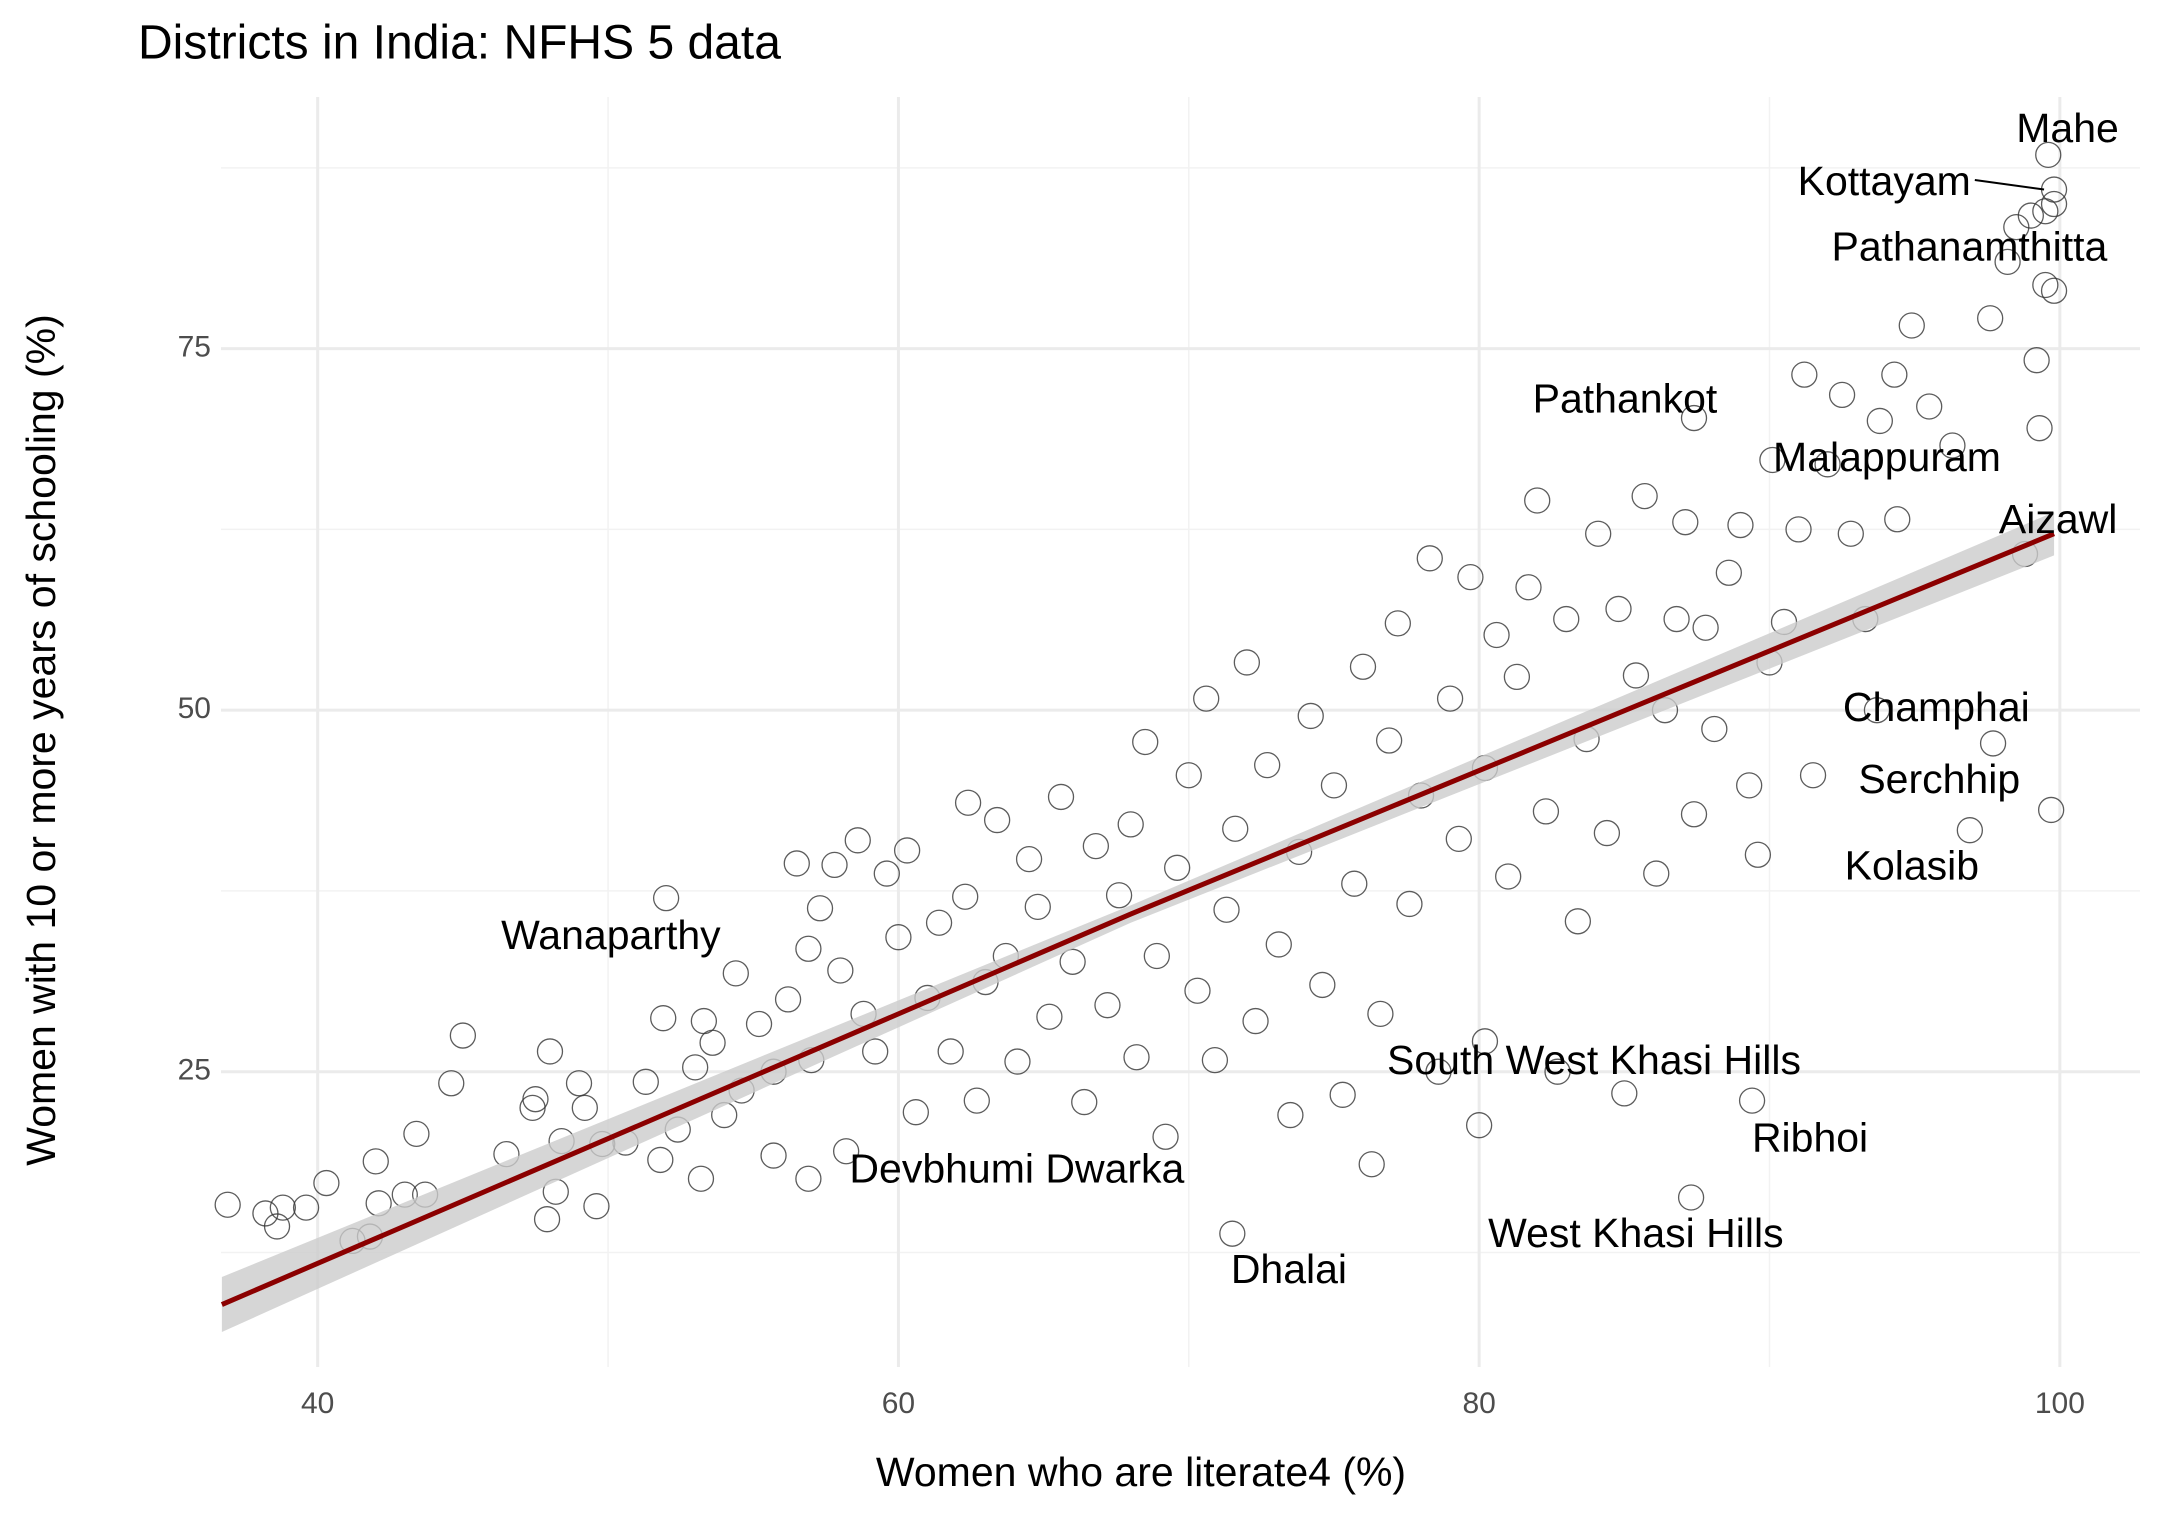 Image resolution: width=2165 pixels, height=1520 pixels. Describe the element at coordinates (611, 935) in the screenshot. I see `point-label: Wanaparthy` at that location.